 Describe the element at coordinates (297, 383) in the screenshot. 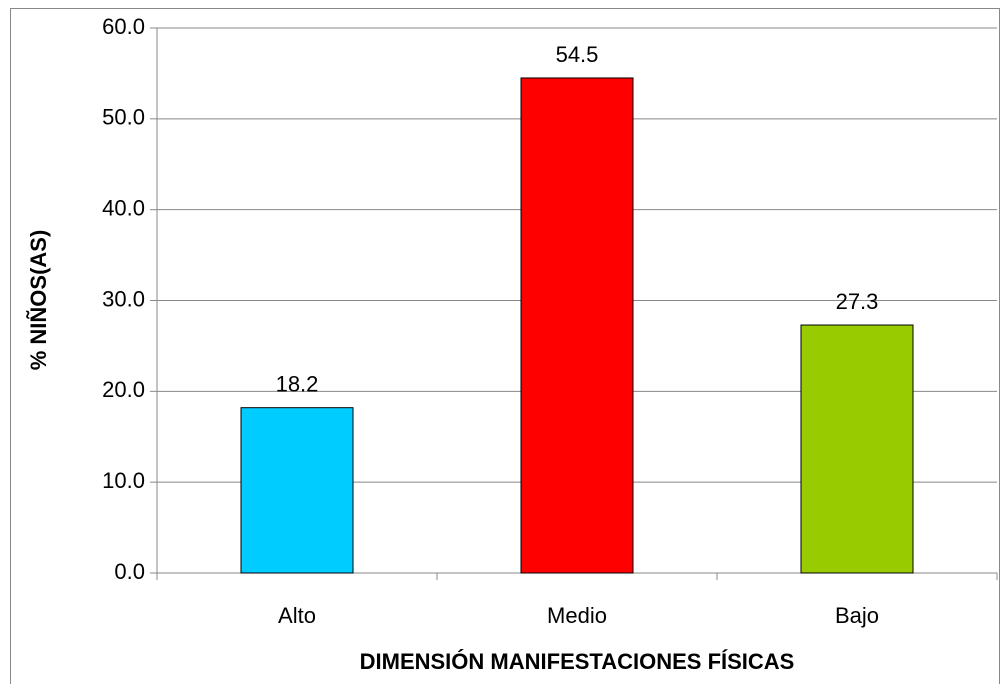

I see `data-label: 18.2` at that location.